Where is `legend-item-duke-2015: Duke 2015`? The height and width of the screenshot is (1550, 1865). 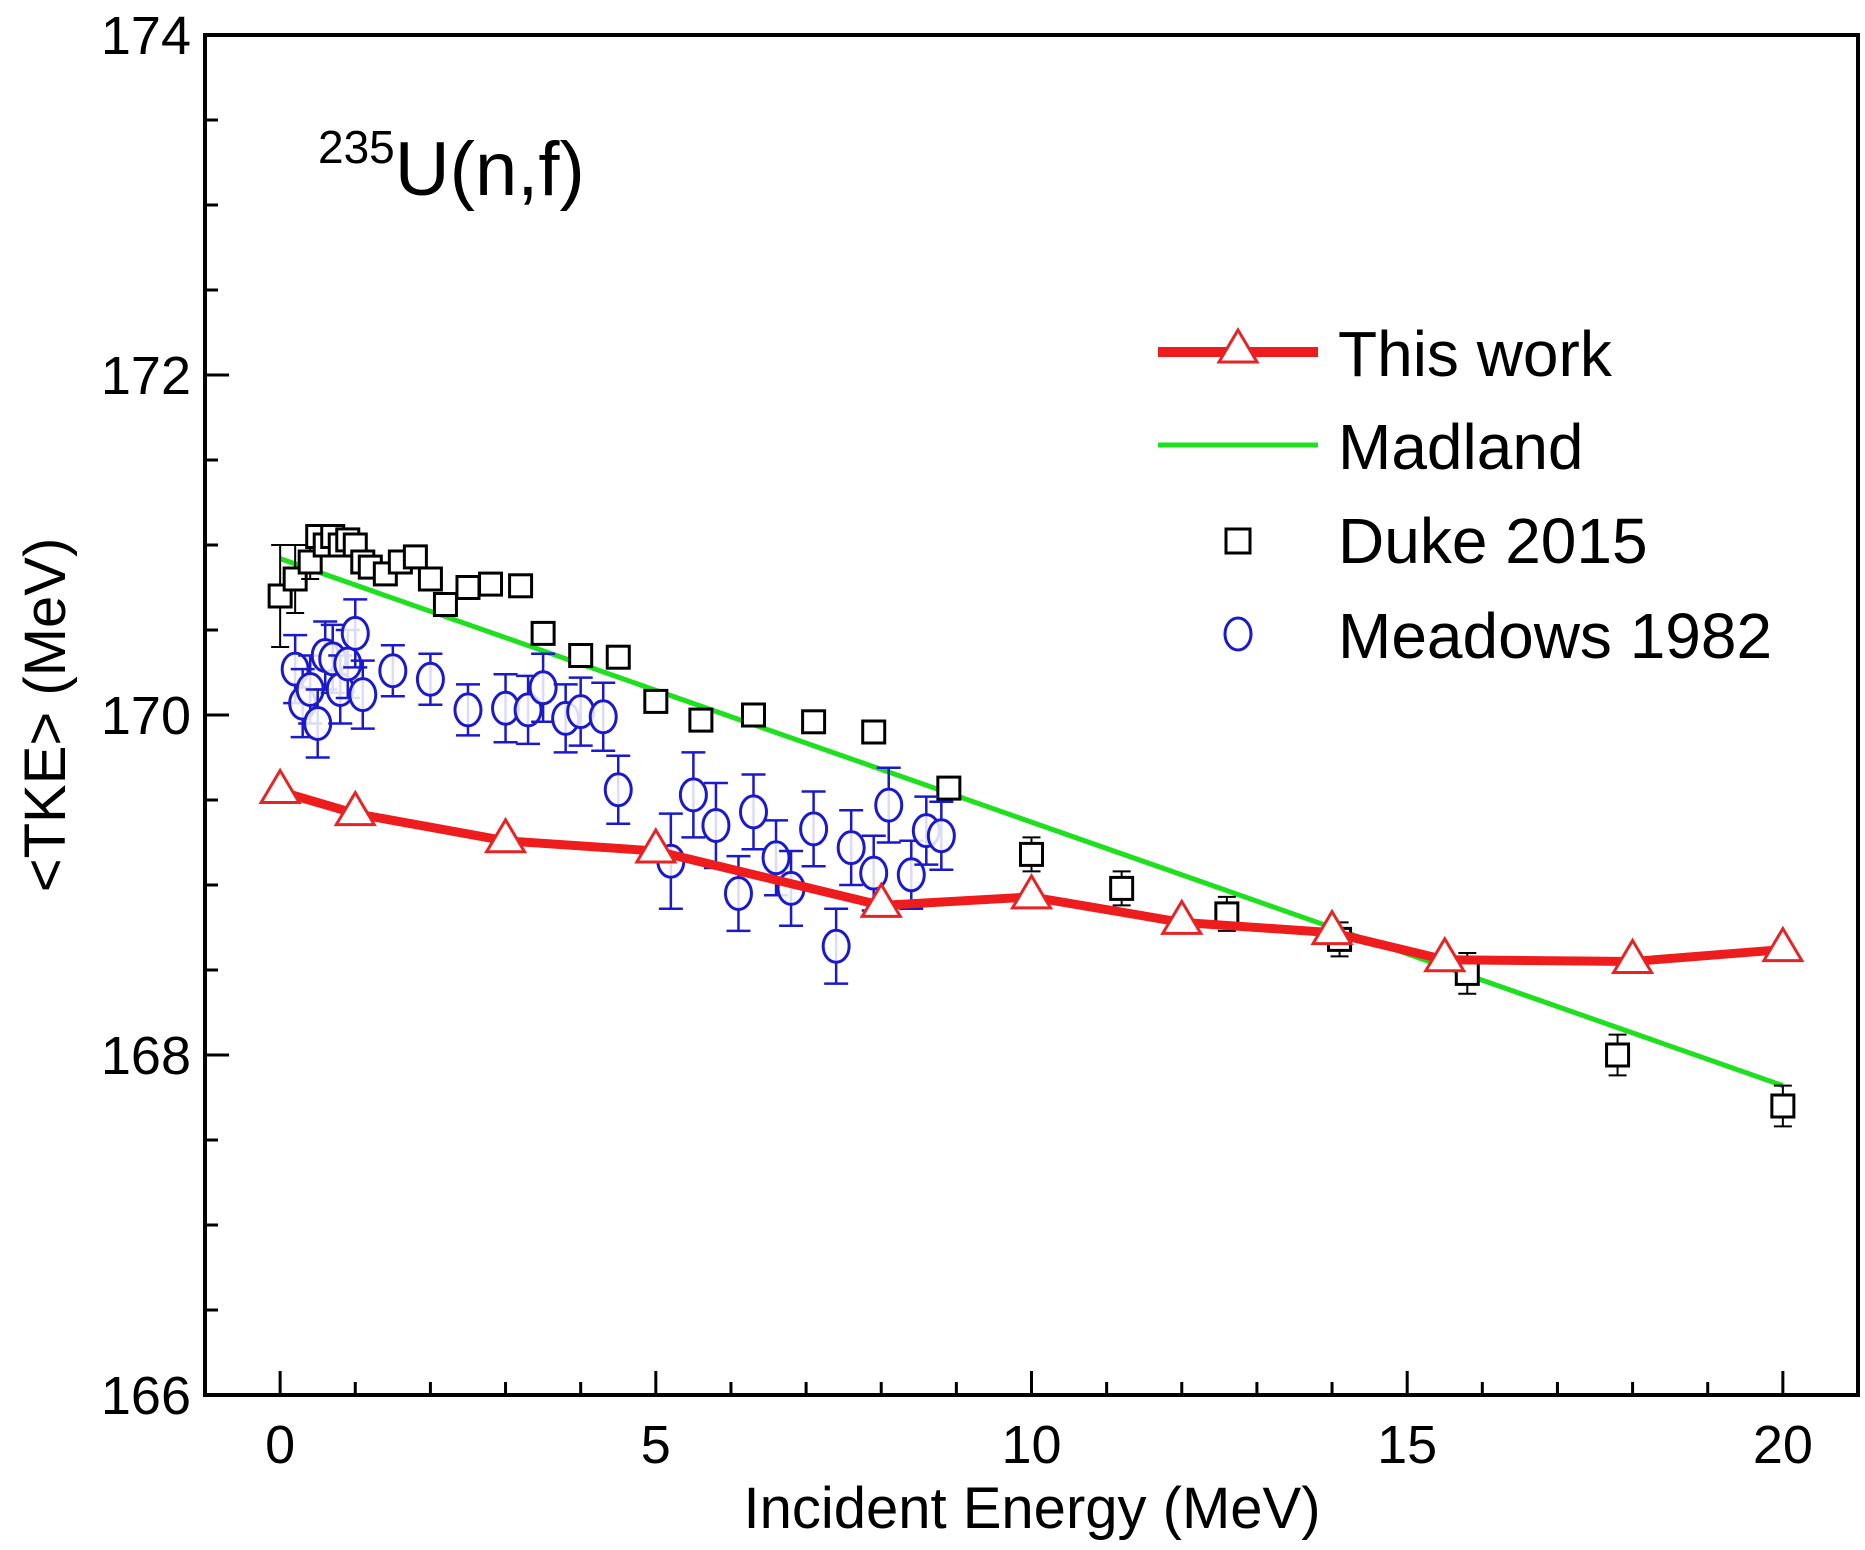 legend-item-duke-2015: Duke 2015 is located at coordinates (1436, 541).